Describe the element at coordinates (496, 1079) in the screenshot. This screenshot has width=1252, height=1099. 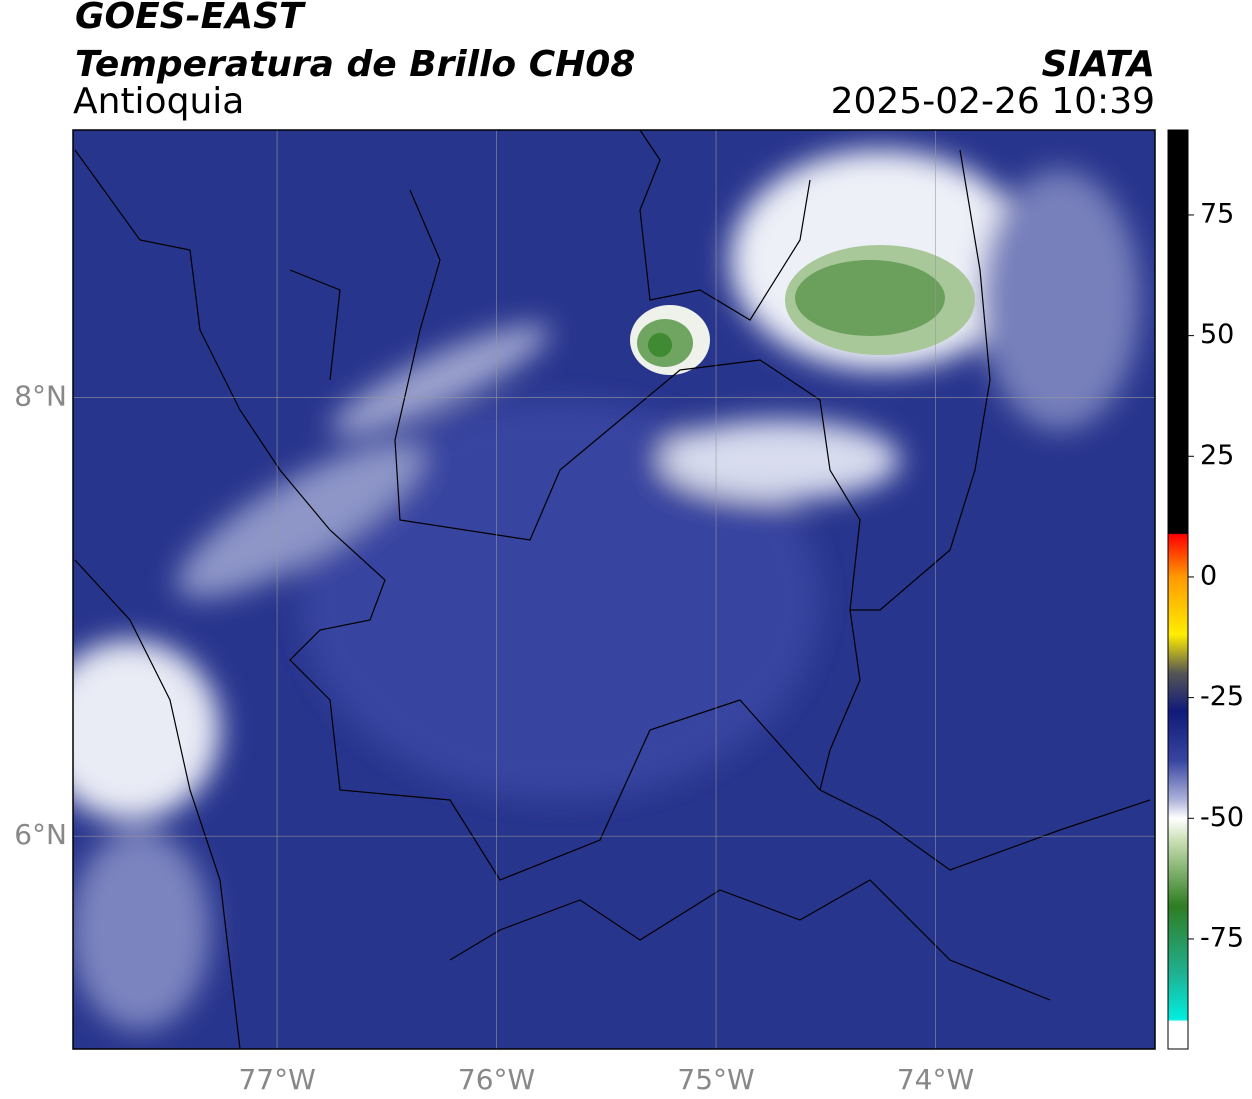
I see `lon-tick-label: 76°W` at that location.